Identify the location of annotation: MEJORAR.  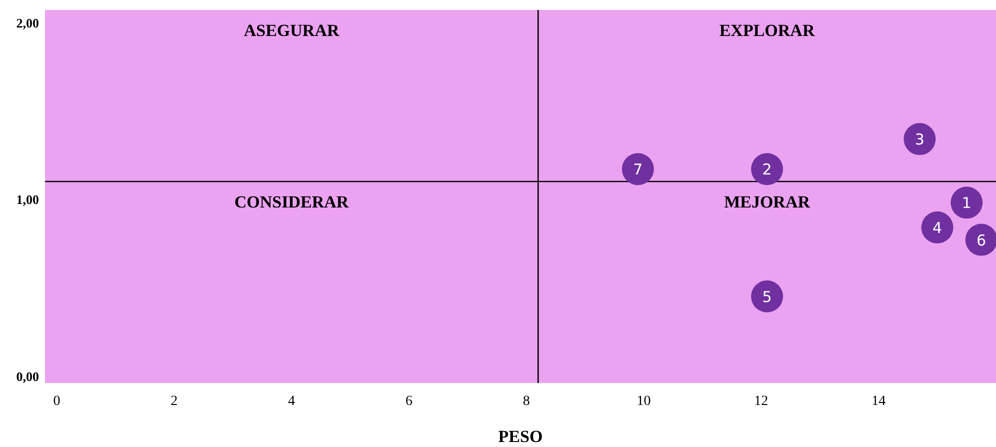
(767, 202).